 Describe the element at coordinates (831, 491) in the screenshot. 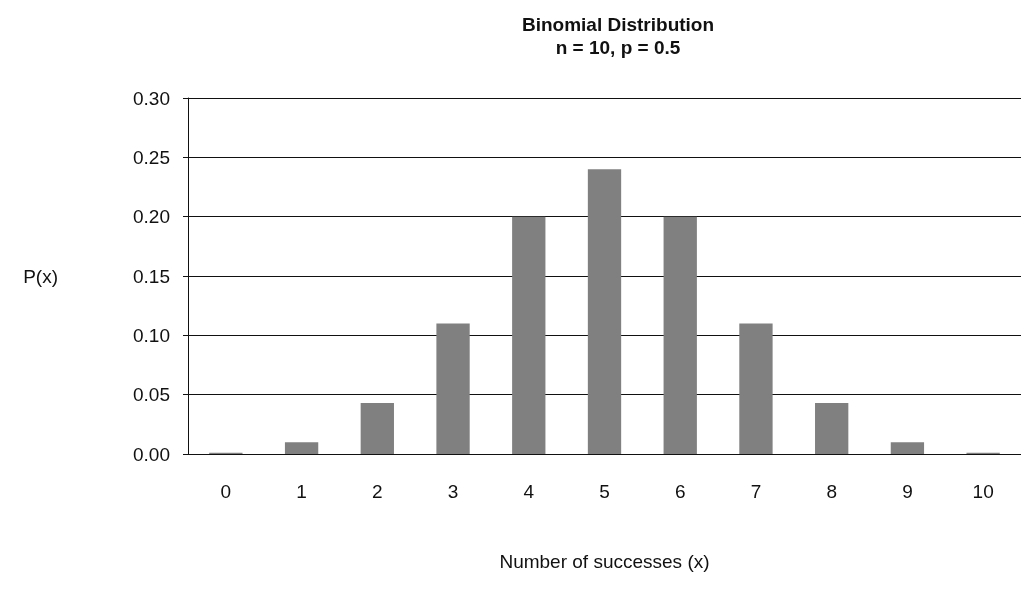

I see `x-tick-label: 8` at that location.